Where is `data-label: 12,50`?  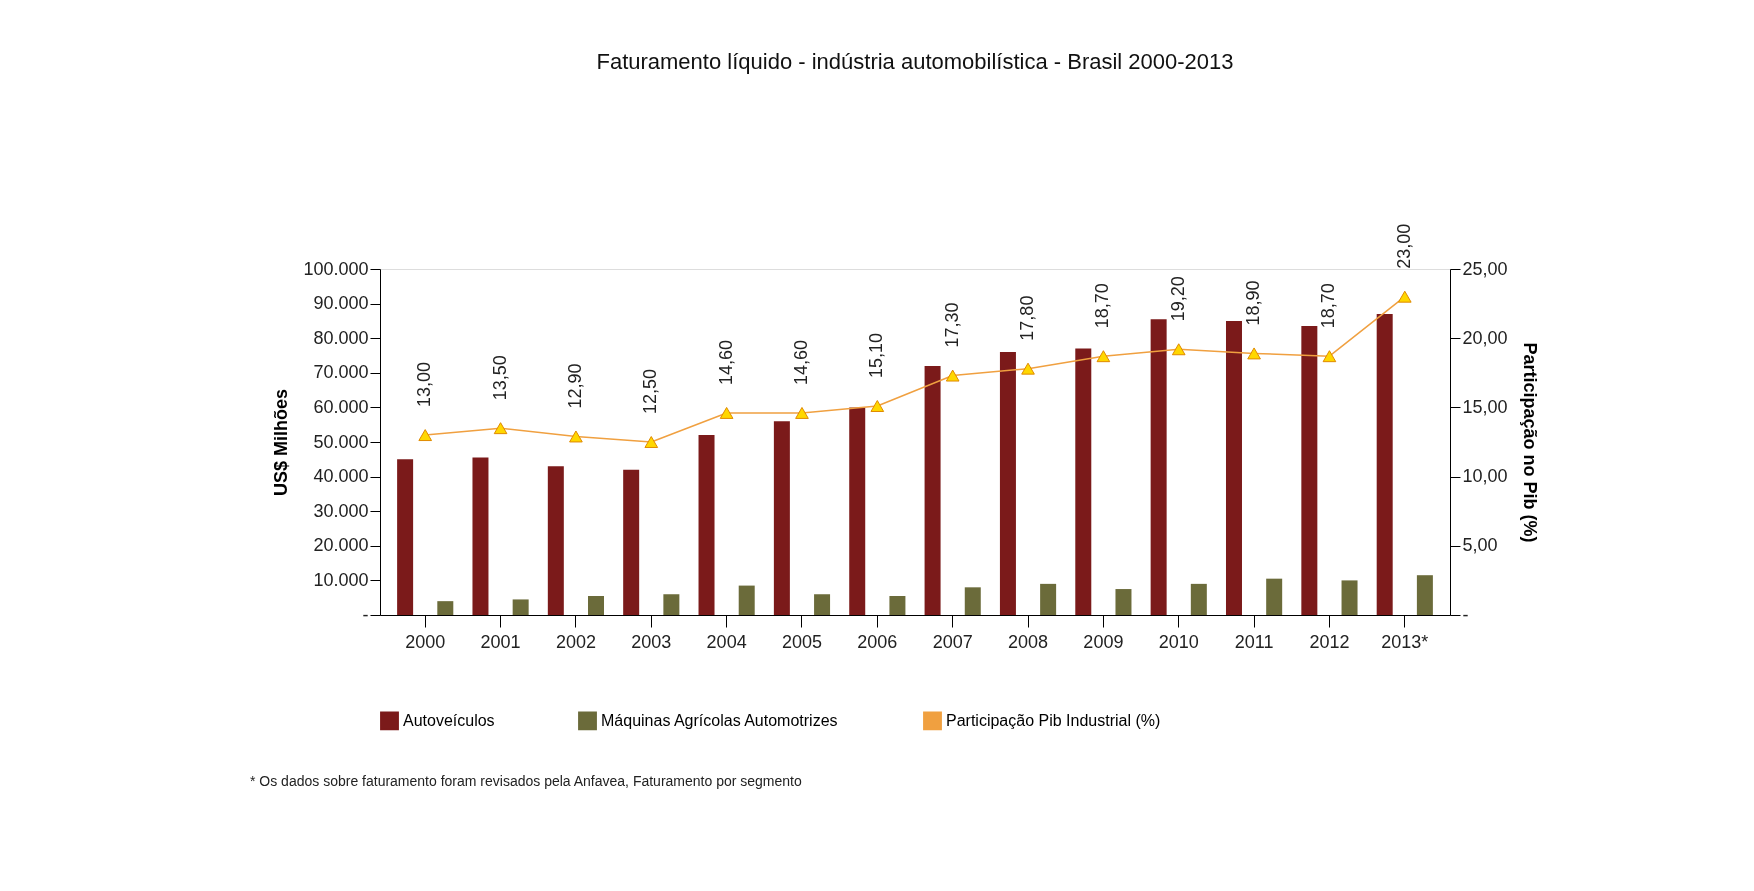 data-label: 12,50 is located at coordinates (650, 391).